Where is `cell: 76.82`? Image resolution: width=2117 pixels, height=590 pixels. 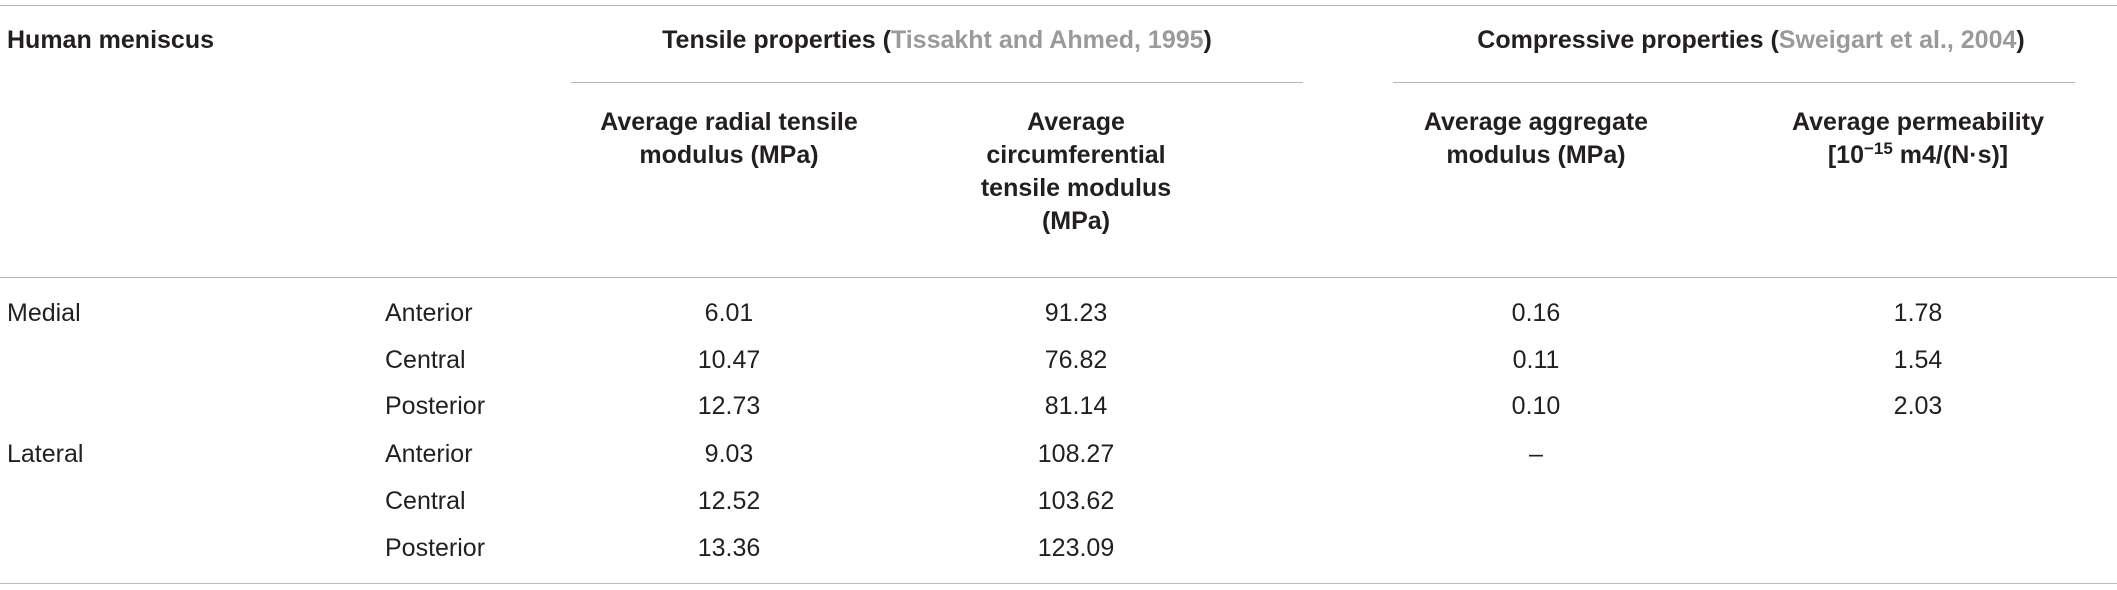 cell: 76.82 is located at coordinates (1076, 360).